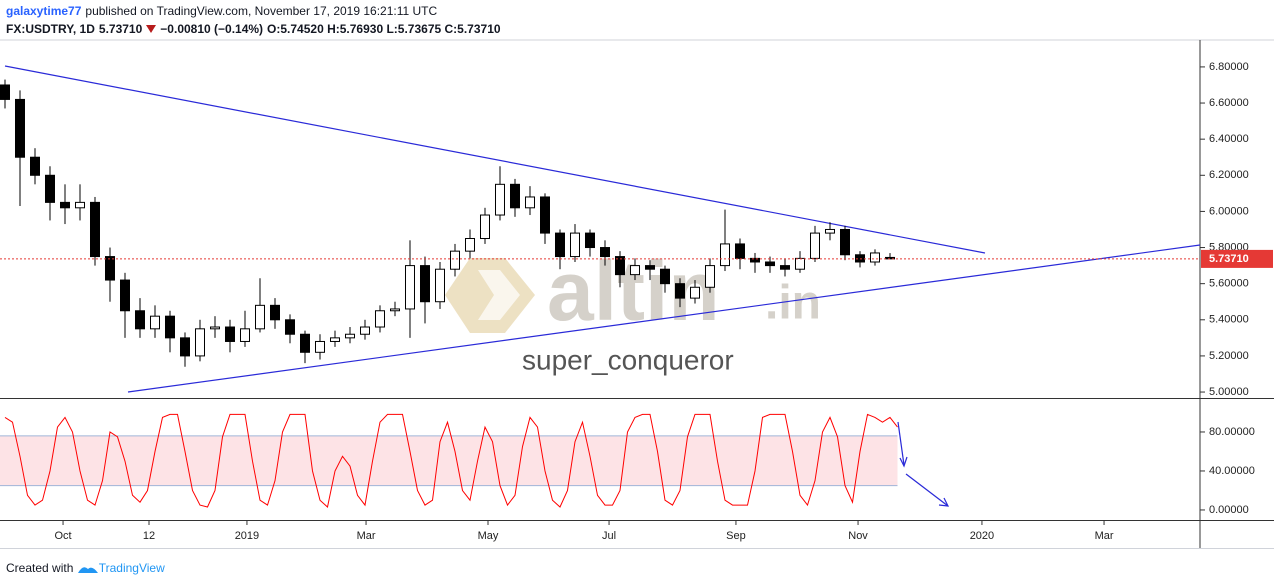  I want to click on arrows, so click(923, 464).